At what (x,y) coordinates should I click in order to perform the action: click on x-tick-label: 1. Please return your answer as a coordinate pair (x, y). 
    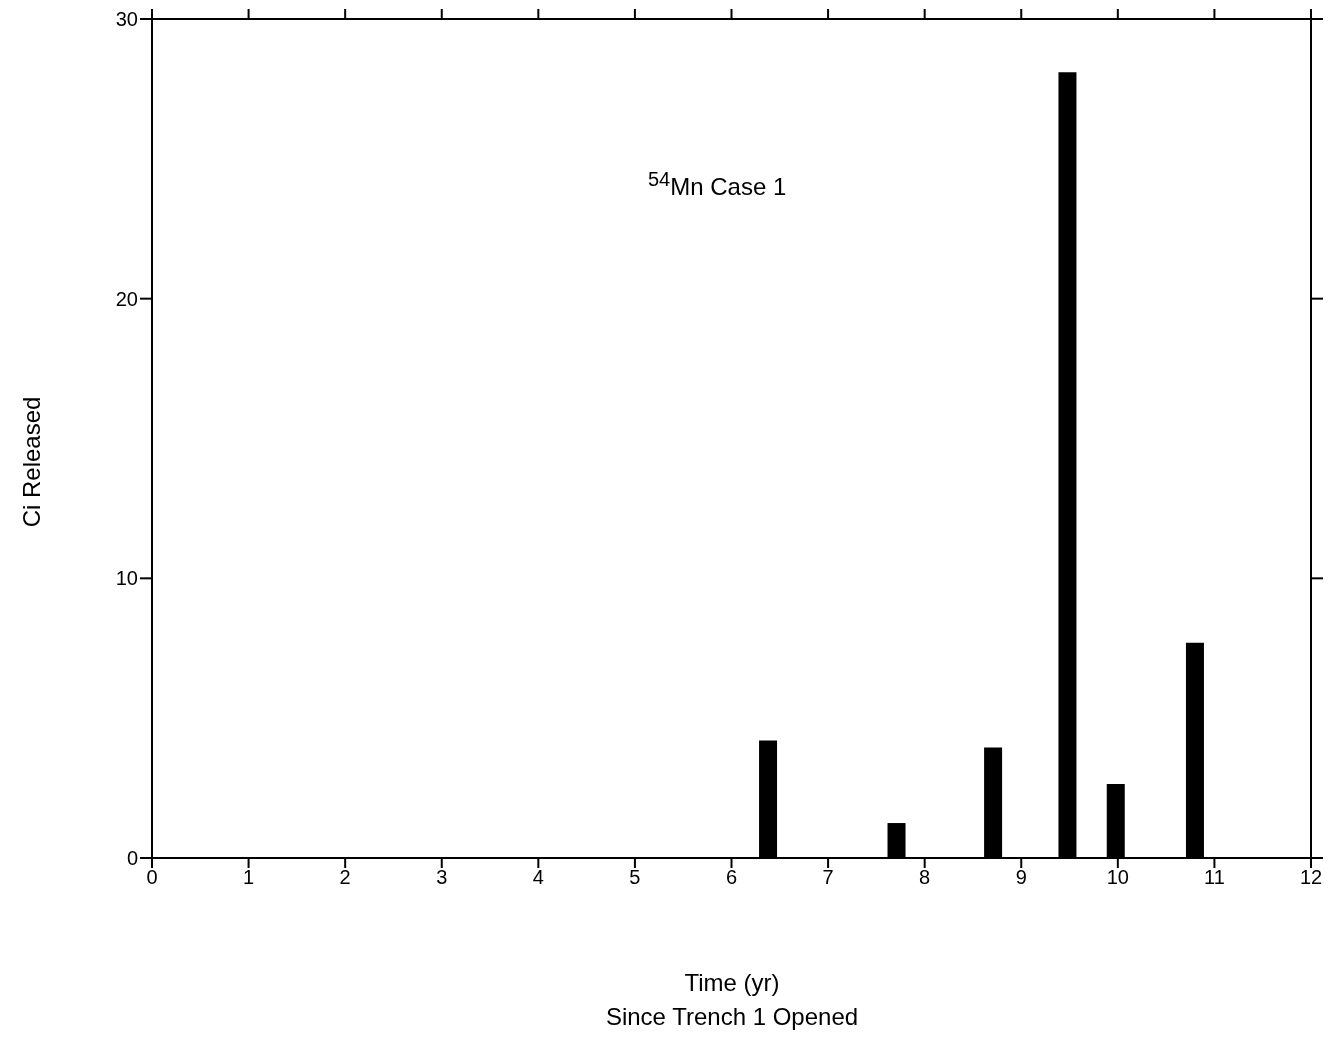
    Looking at the image, I should click on (249, 877).